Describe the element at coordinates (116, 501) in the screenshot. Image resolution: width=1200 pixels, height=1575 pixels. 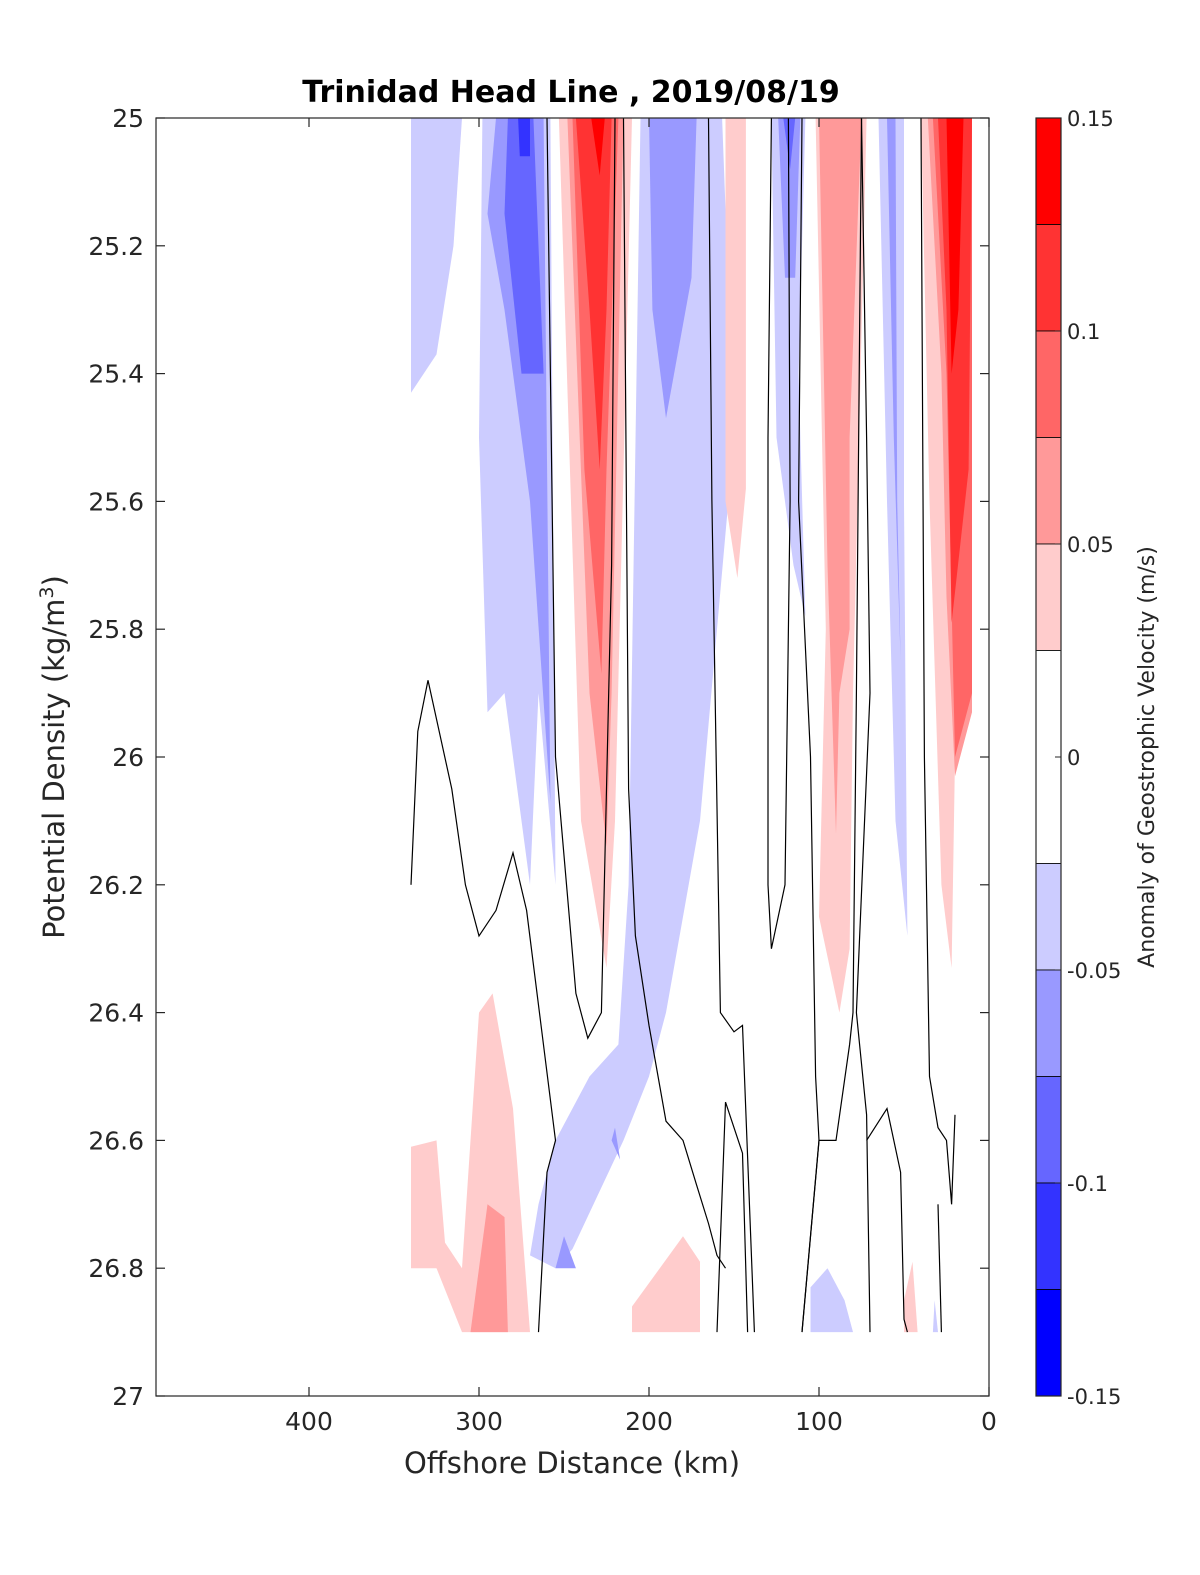
I see `y-tick-label: 25.6` at that location.